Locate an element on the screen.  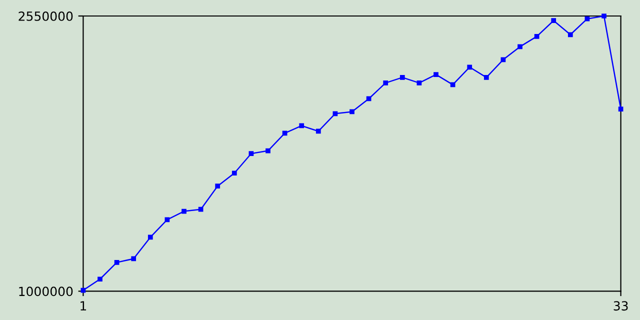
y-tick-label: 1000000 is located at coordinates (46, 291).